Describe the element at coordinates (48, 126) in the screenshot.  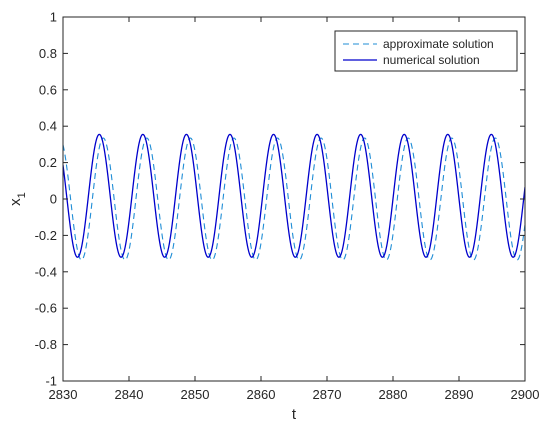
I see `y-tick-label: 0.4` at that location.